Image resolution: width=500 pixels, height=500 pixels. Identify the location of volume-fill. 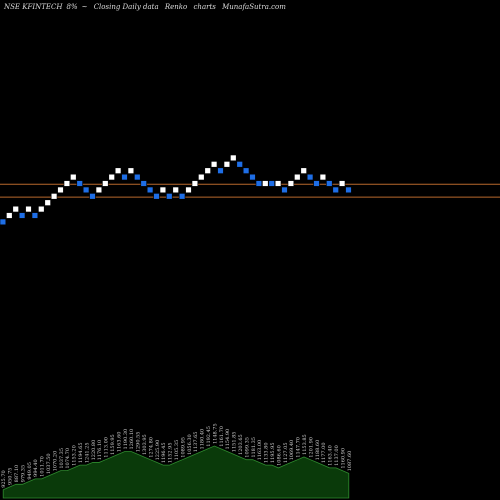
(176, 472).